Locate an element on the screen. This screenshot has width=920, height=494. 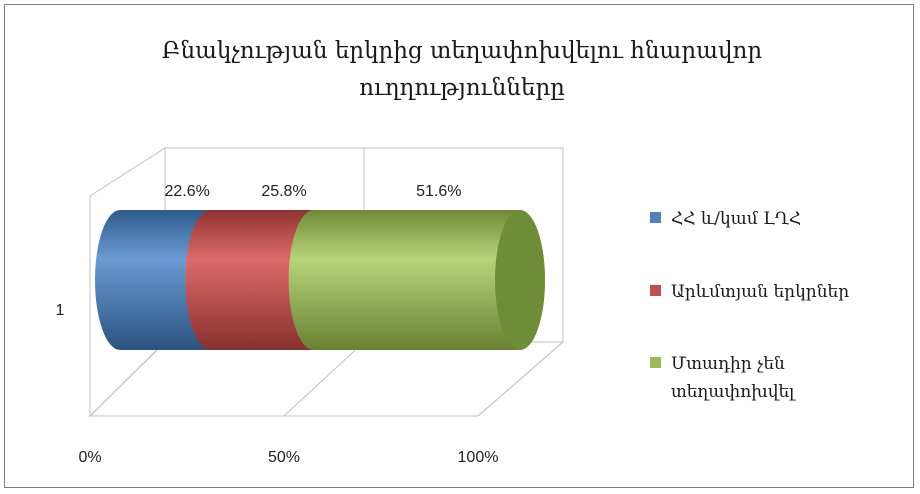
data-label-2: 25.8% is located at coordinates (283, 191).